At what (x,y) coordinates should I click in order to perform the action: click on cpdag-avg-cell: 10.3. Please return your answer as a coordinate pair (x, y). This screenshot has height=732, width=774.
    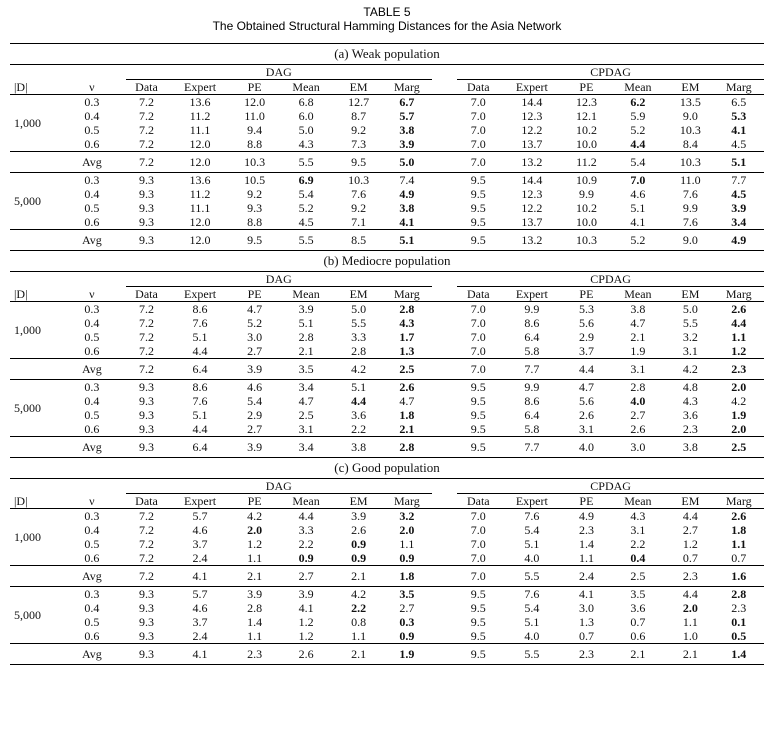
    Looking at the image, I should click on (690, 162).